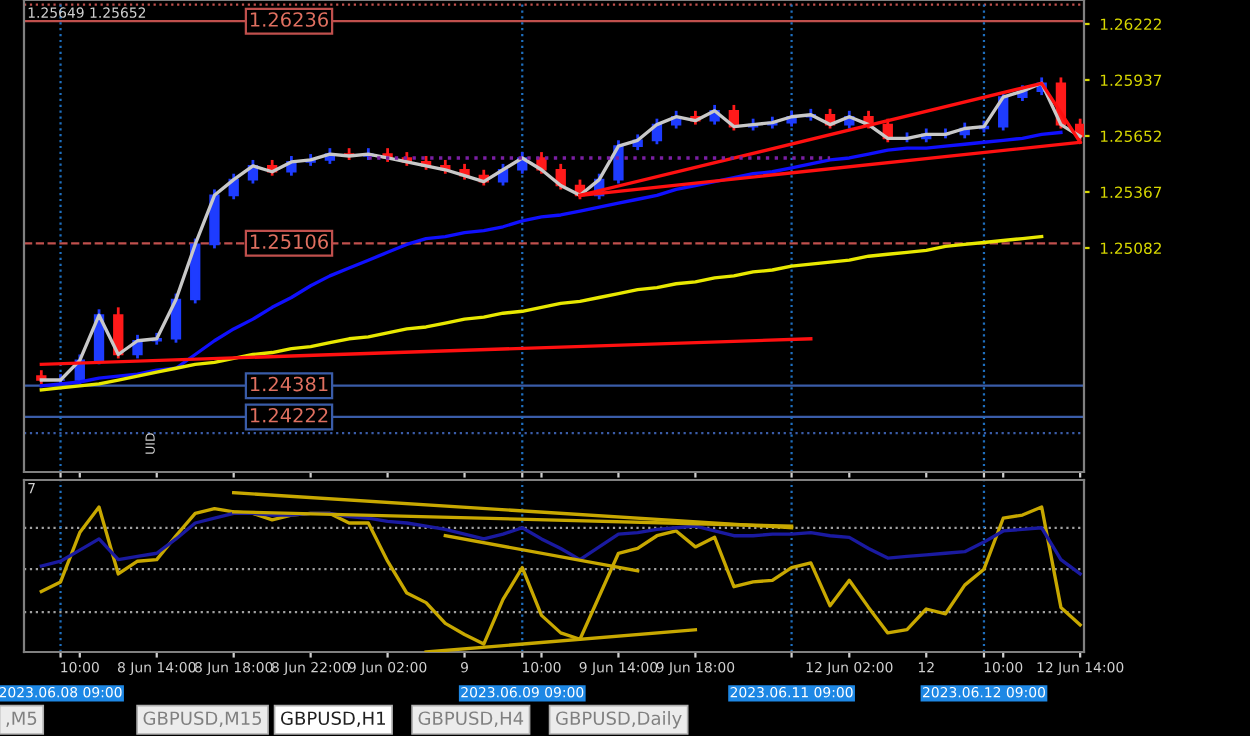 The image size is (1250, 736). What do you see at coordinates (202, 719) in the screenshot?
I see `text: GBPUSD,M15` at bounding box center [202, 719].